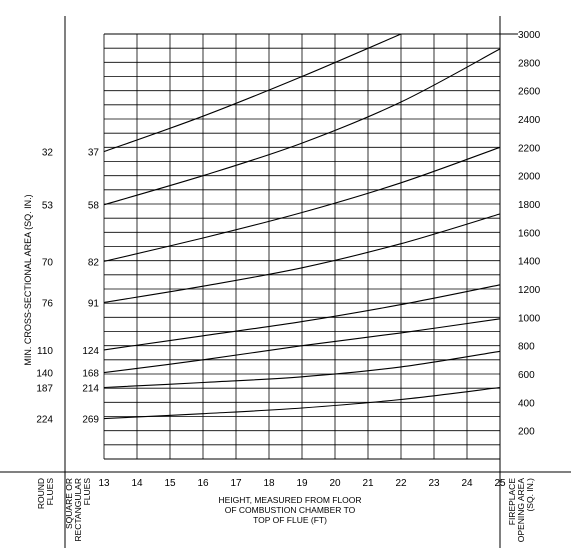  What do you see at coordinates (48, 262) in the screenshot?
I see `round-flue-size-label: 70` at bounding box center [48, 262].